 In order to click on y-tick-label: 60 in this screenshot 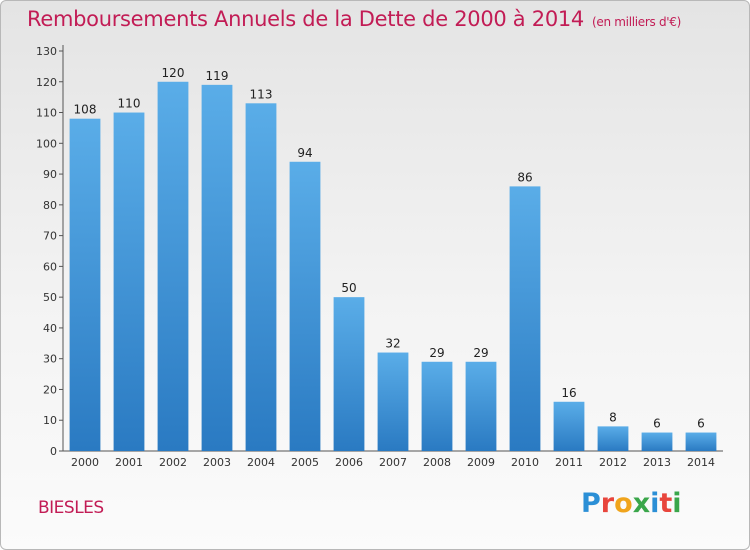, I will do `click(50, 266)`.